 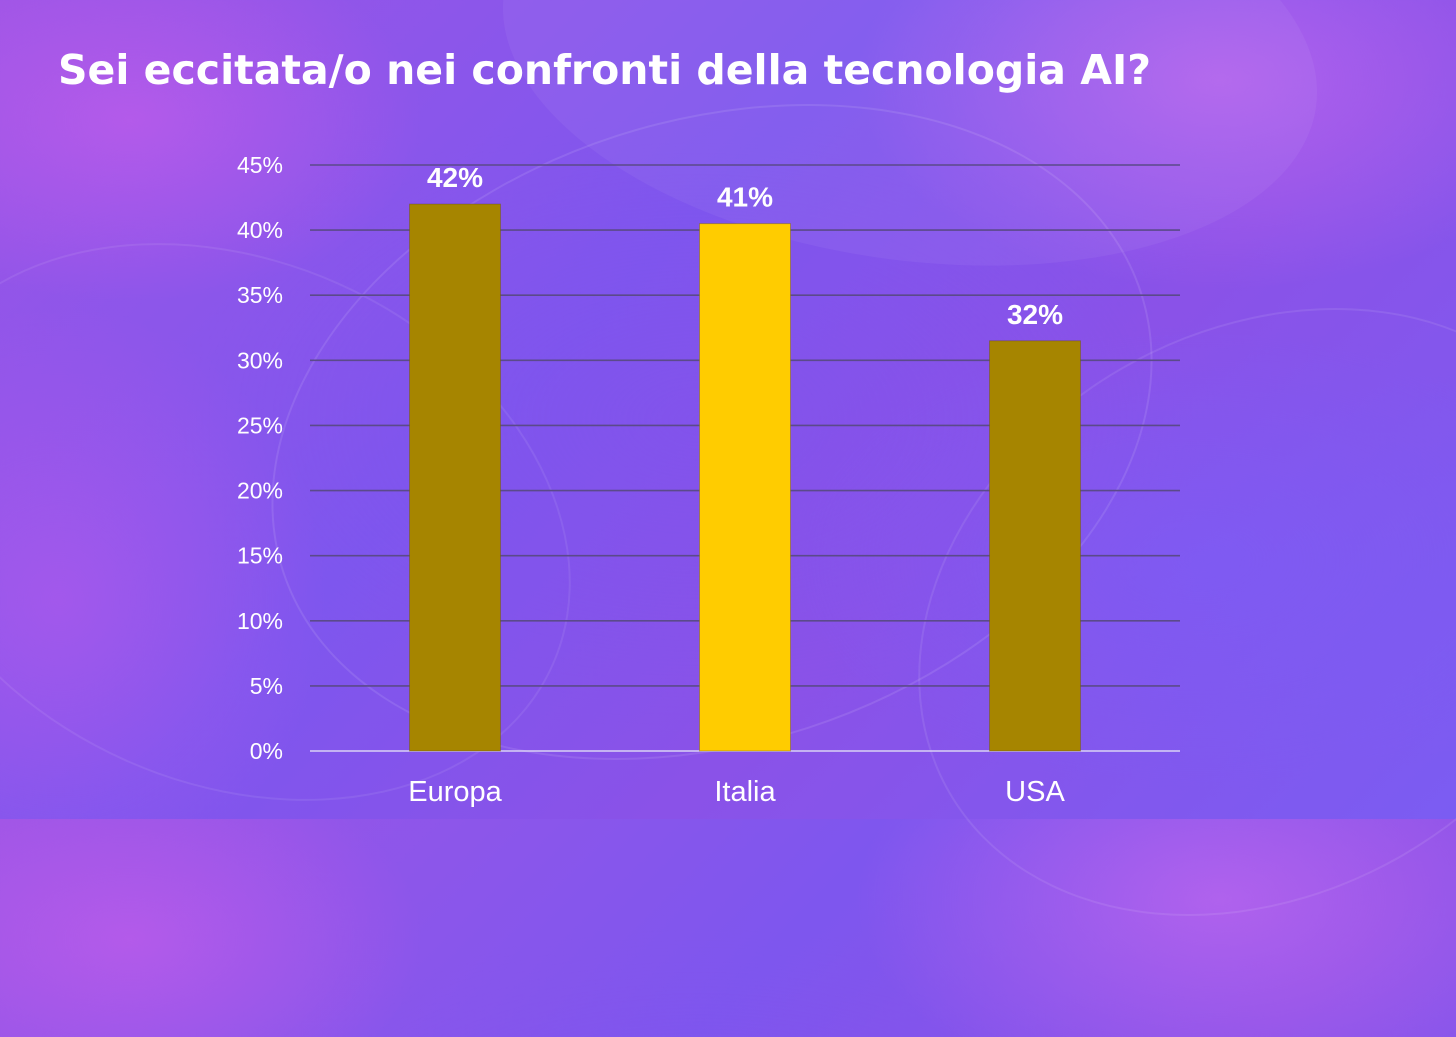 I want to click on y-tick-label: 10%, so click(x=260, y=621).